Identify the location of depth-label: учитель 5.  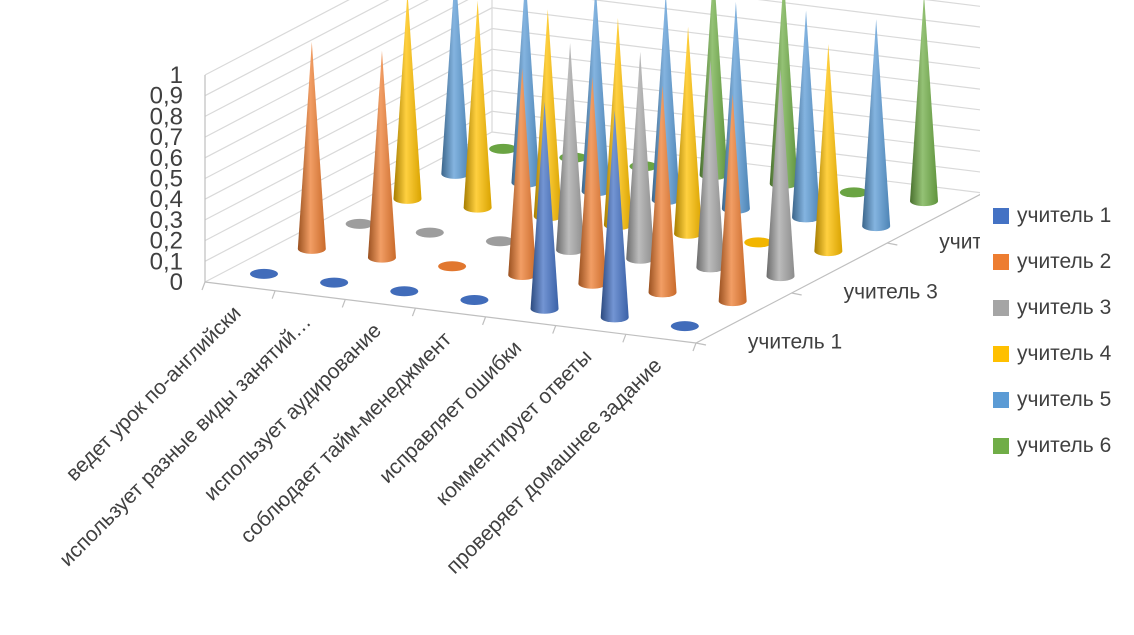
(959, 242).